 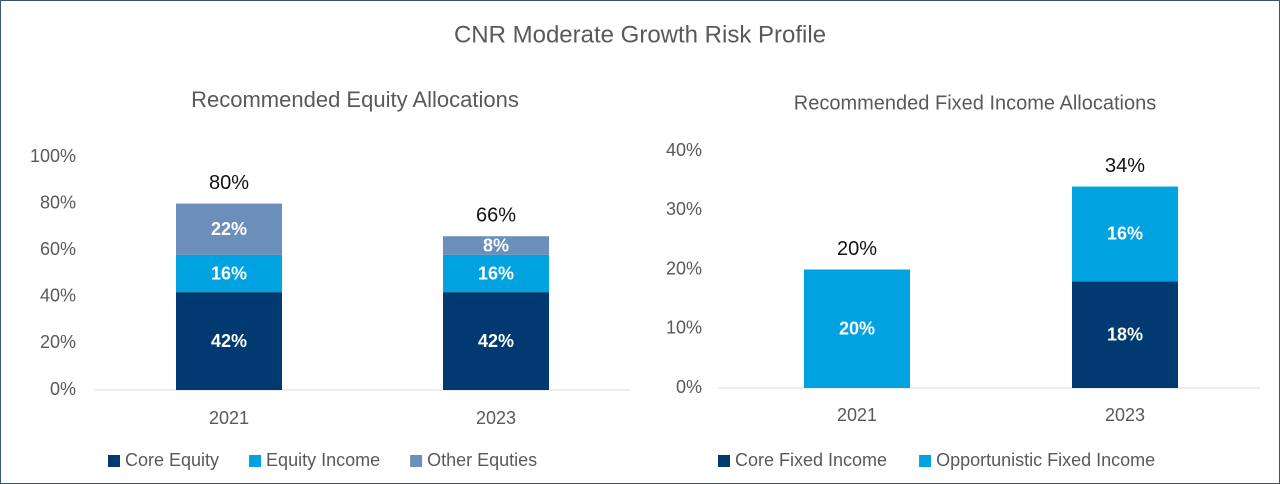 What do you see at coordinates (482, 460) in the screenshot?
I see `legend-label: Other Equties` at bounding box center [482, 460].